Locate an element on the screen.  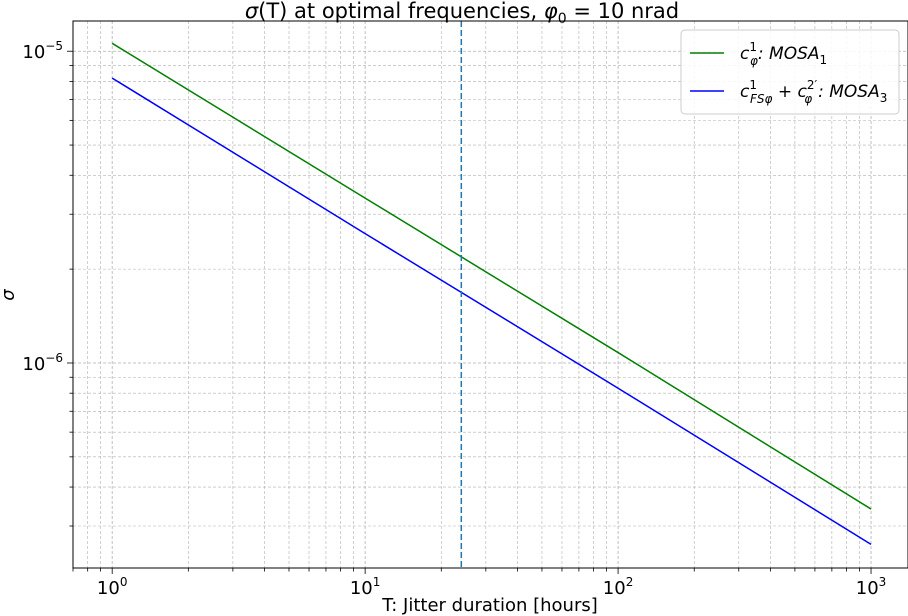
y-axis-ticks: 10⁻⁶ 10⁻⁵ is located at coordinates (47, 283).